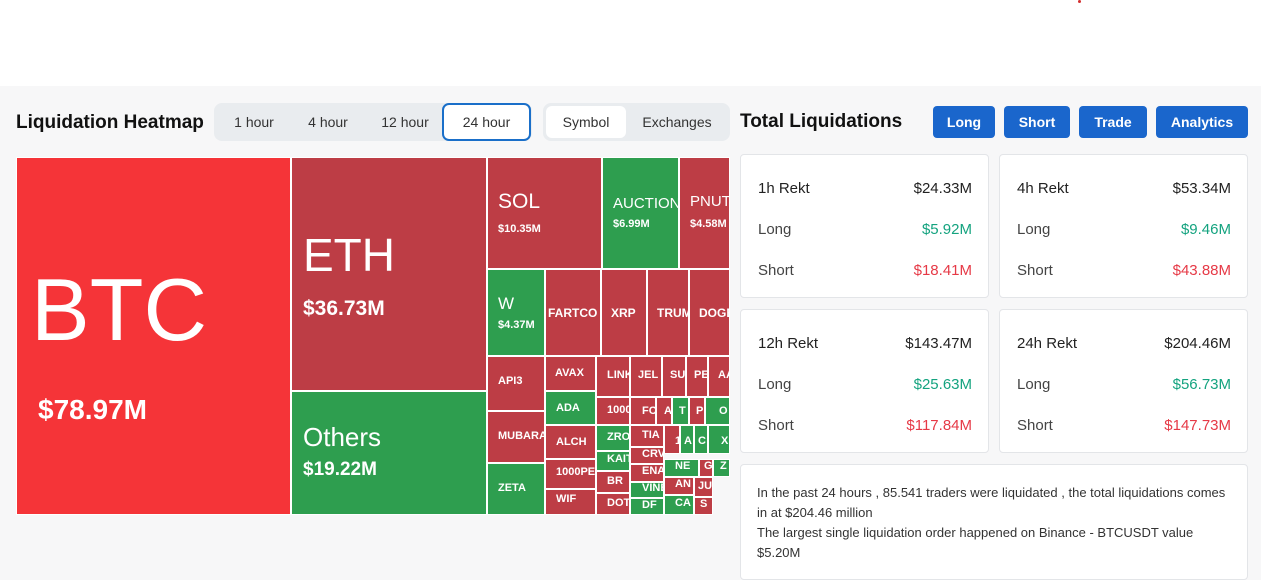 The width and height of the screenshot is (1261, 580). Describe the element at coordinates (938, 343) in the screenshot. I see `card-total: $143.47M` at that location.